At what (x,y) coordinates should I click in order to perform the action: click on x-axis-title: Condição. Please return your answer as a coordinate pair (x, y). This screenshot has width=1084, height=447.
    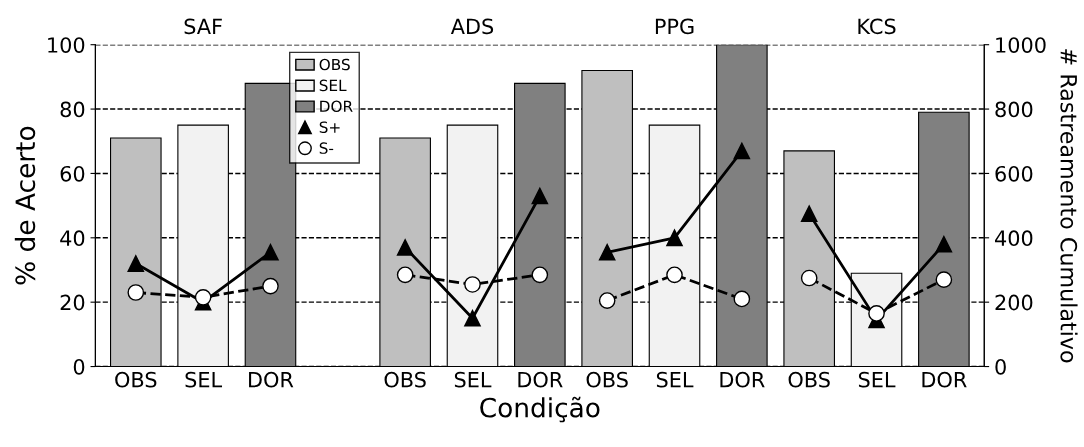
    Looking at the image, I should click on (540, 409).